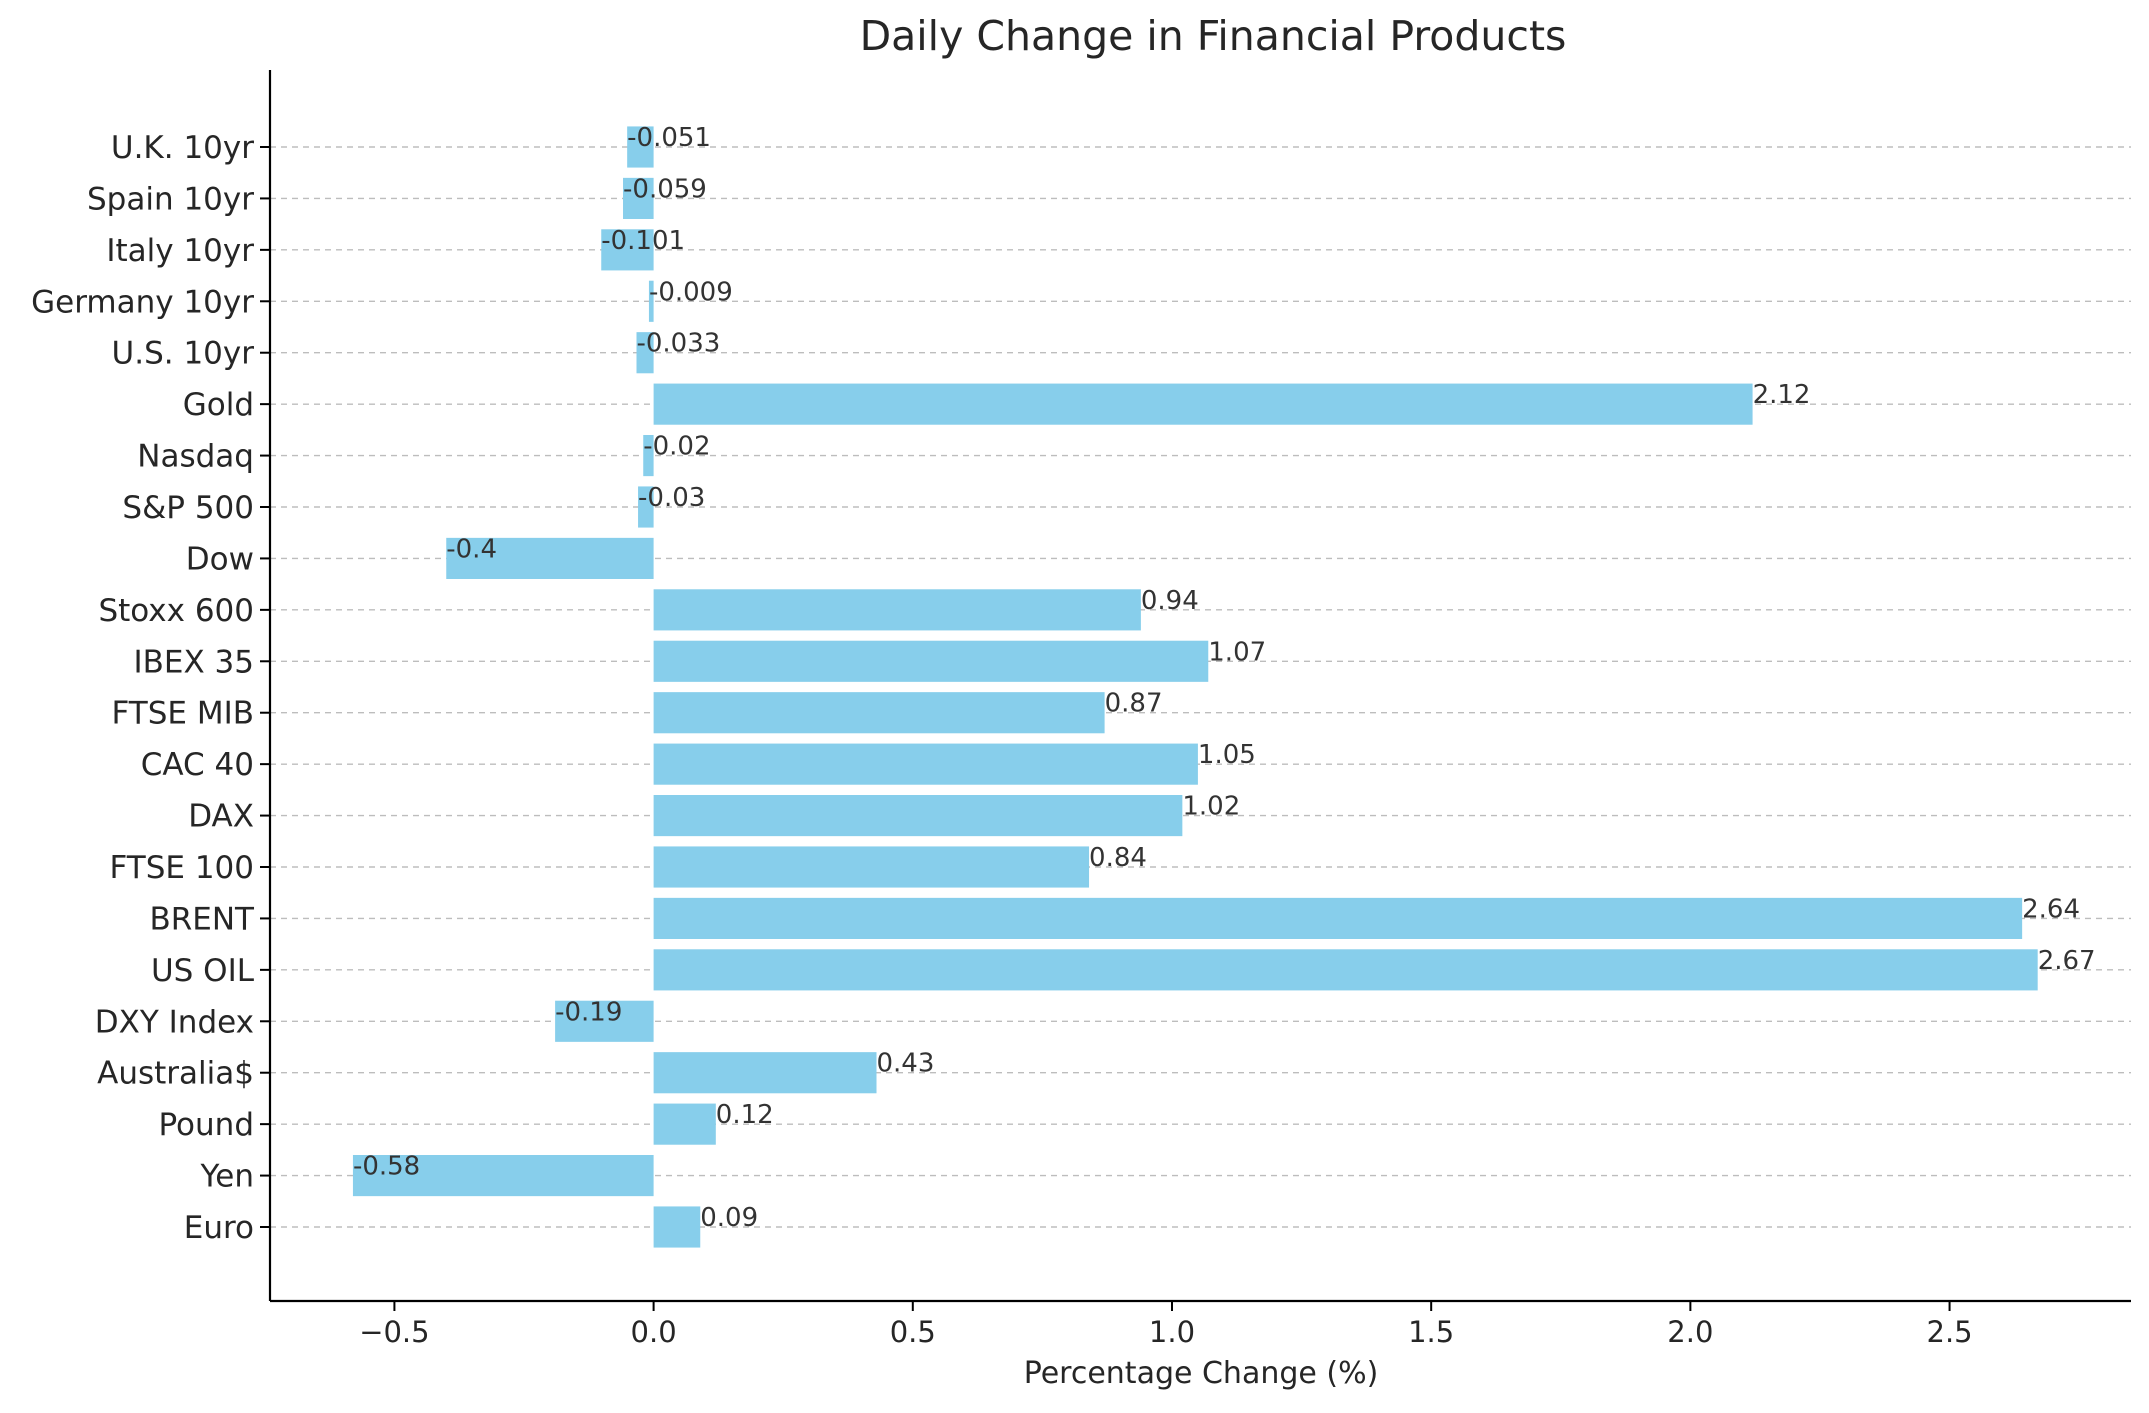 Image resolution: width=2149 pixels, height=1413 pixels. I want to click on x-axis-label: Percentage Change (%), so click(1201, 1373).